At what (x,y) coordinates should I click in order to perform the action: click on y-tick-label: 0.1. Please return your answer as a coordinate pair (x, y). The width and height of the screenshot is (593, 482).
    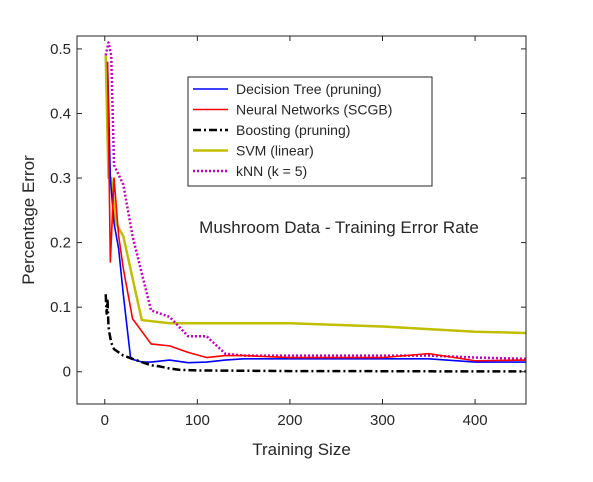
    Looking at the image, I should click on (60, 307).